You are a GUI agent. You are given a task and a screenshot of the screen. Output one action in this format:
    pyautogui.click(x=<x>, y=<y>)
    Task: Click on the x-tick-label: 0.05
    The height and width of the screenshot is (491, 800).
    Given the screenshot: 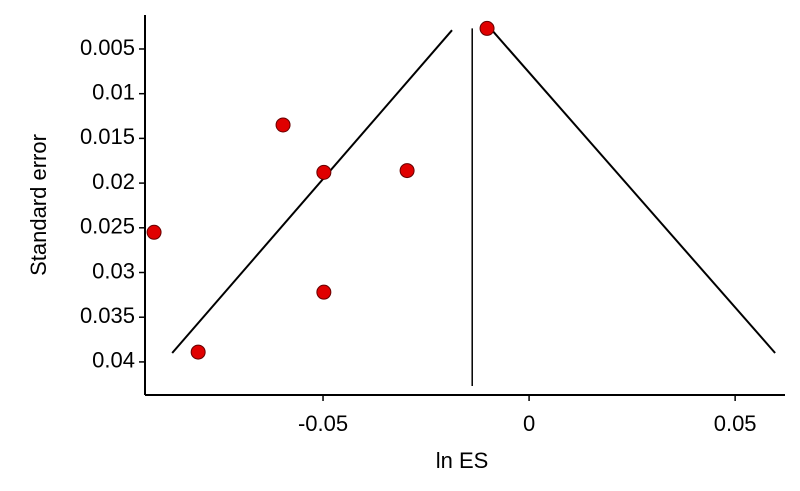 What is the action you would take?
    pyautogui.click(x=735, y=423)
    